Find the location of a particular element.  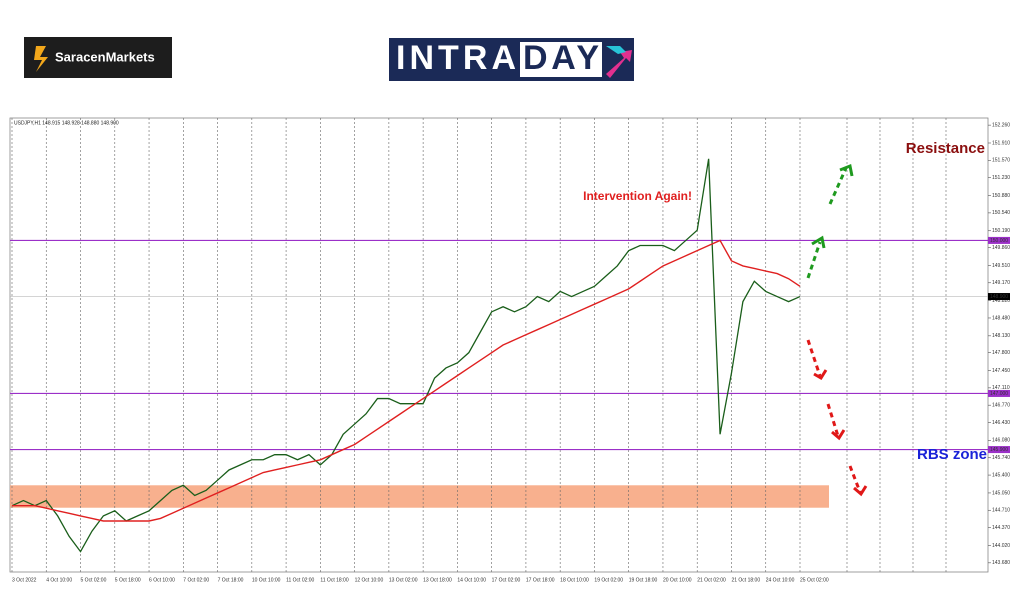

brand-icon is located at coordinates (41, 59).